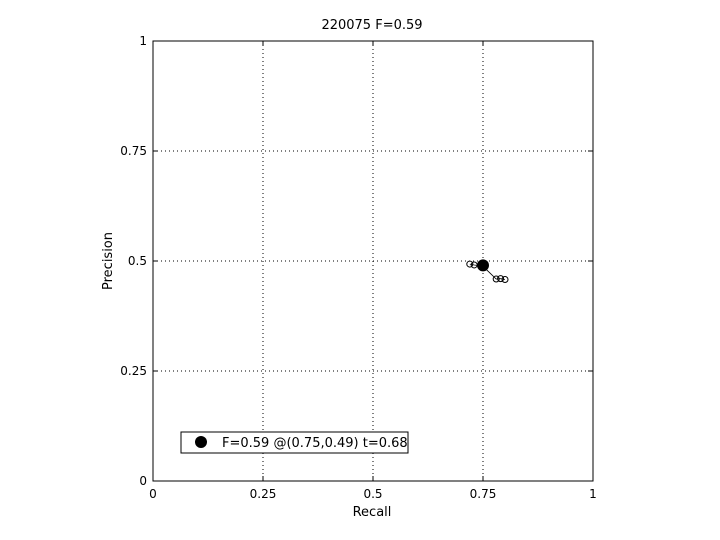 This screenshot has width=720, height=540. What do you see at coordinates (143, 41) in the screenshot?
I see `y-tick-label: 1` at bounding box center [143, 41].